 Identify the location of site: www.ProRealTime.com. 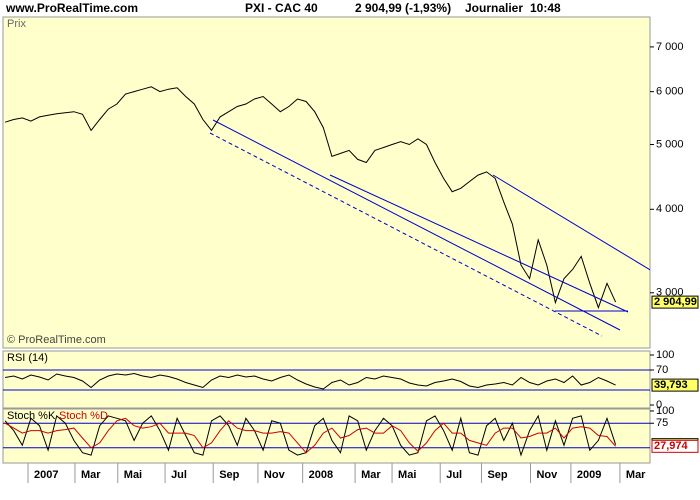
(71, 8).